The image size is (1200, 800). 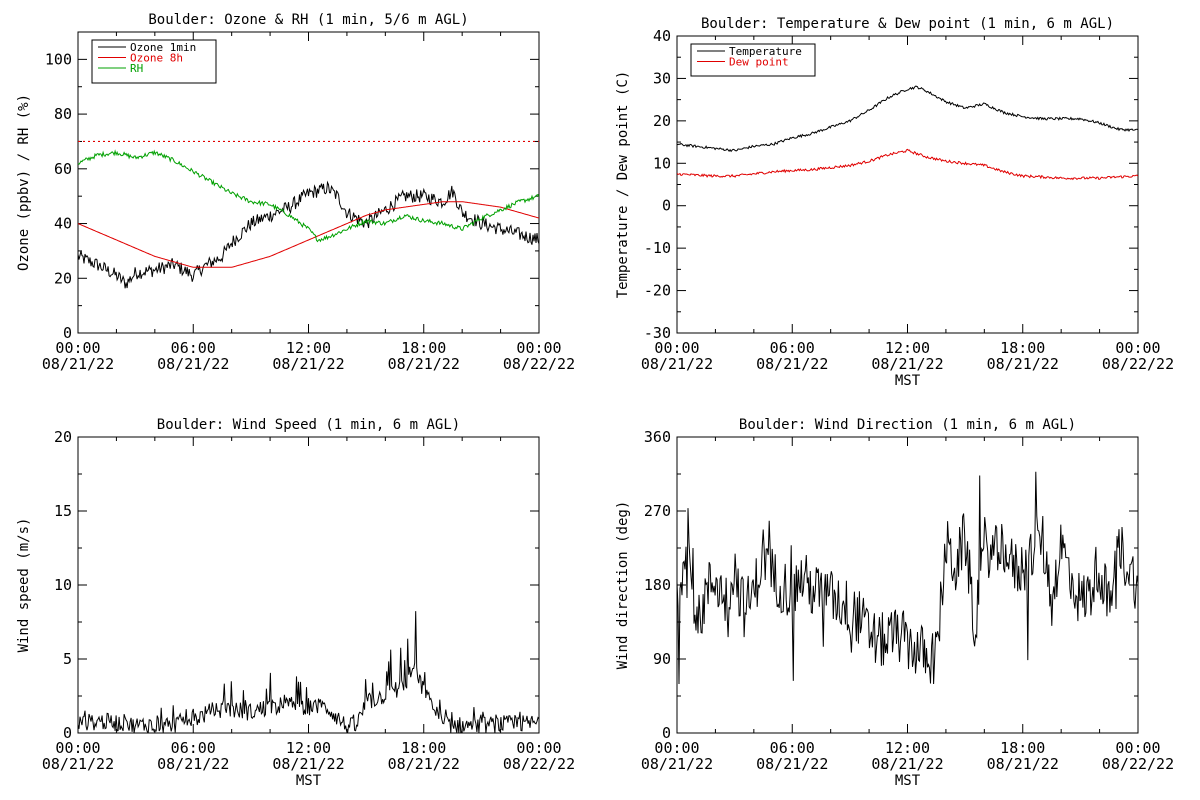 I want to click on legend-label: Ozone 8h, so click(x=156, y=58).